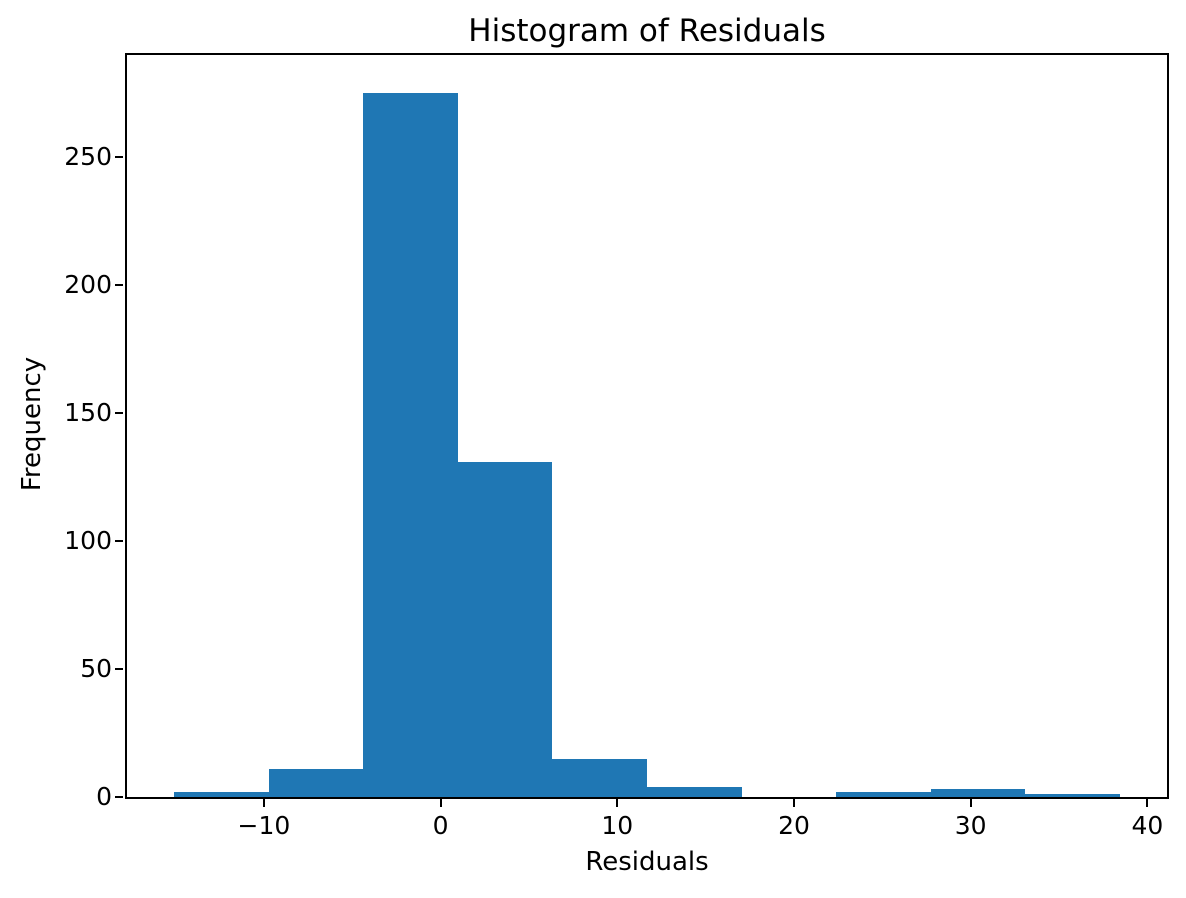 This screenshot has width=1186, height=898. I want to click on y-axis-tick-label: 50, so click(96, 669).